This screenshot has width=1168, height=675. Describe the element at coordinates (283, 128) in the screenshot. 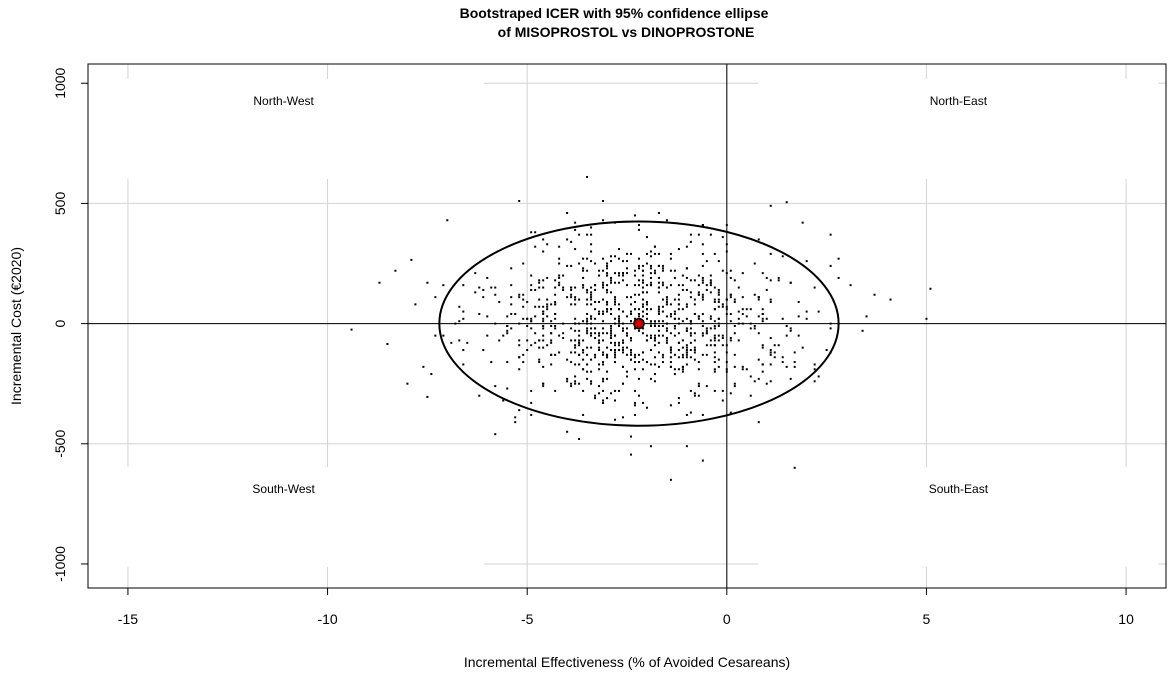

I see `quadrant-label-box` at that location.